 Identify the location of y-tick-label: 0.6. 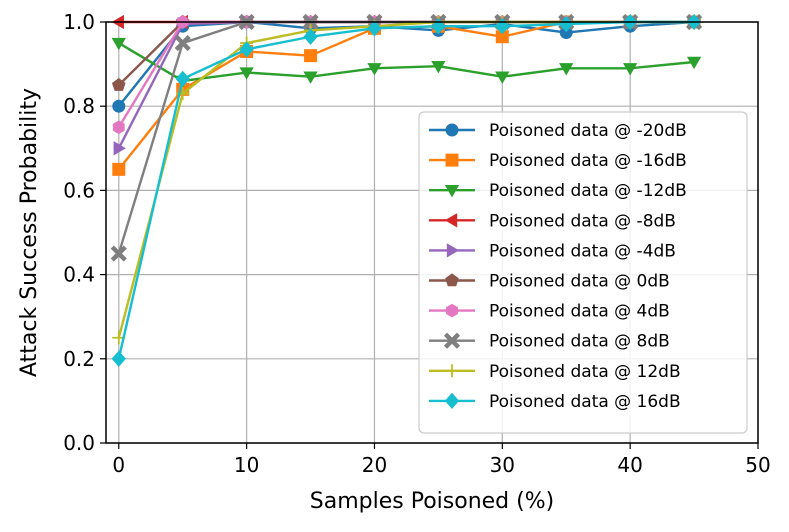
(79, 190).